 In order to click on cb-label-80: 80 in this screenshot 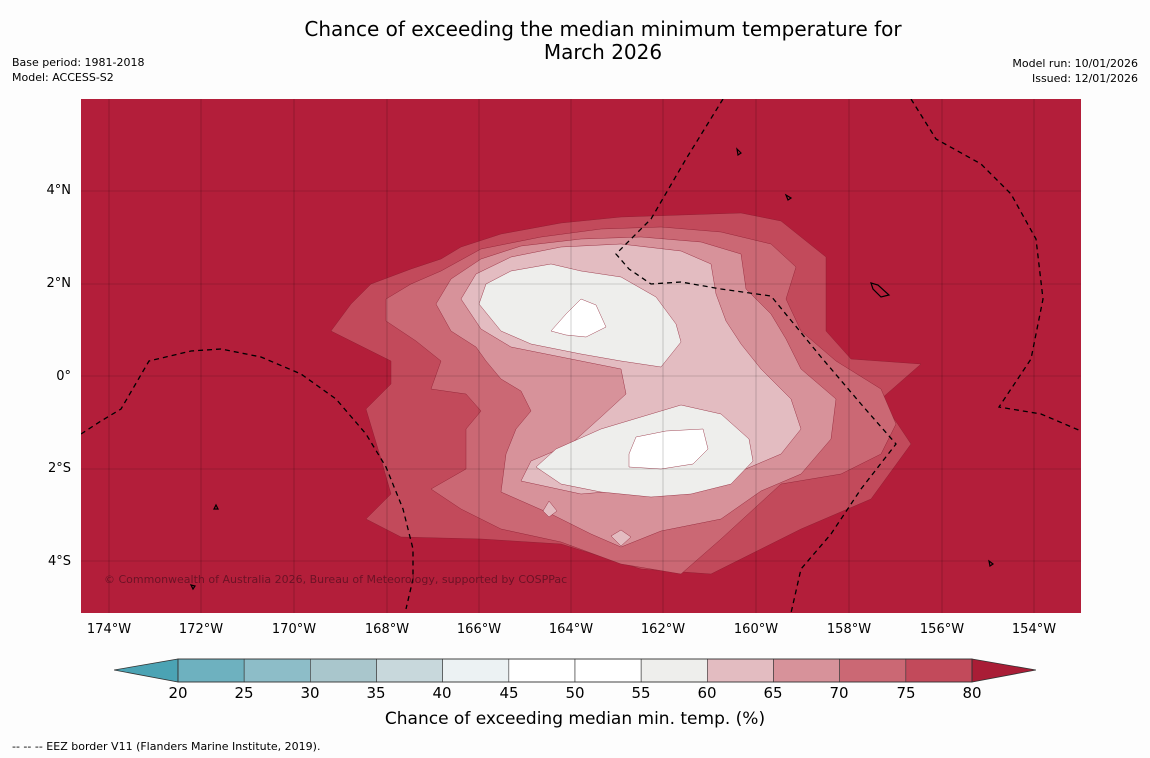, I will do `click(972, 693)`.